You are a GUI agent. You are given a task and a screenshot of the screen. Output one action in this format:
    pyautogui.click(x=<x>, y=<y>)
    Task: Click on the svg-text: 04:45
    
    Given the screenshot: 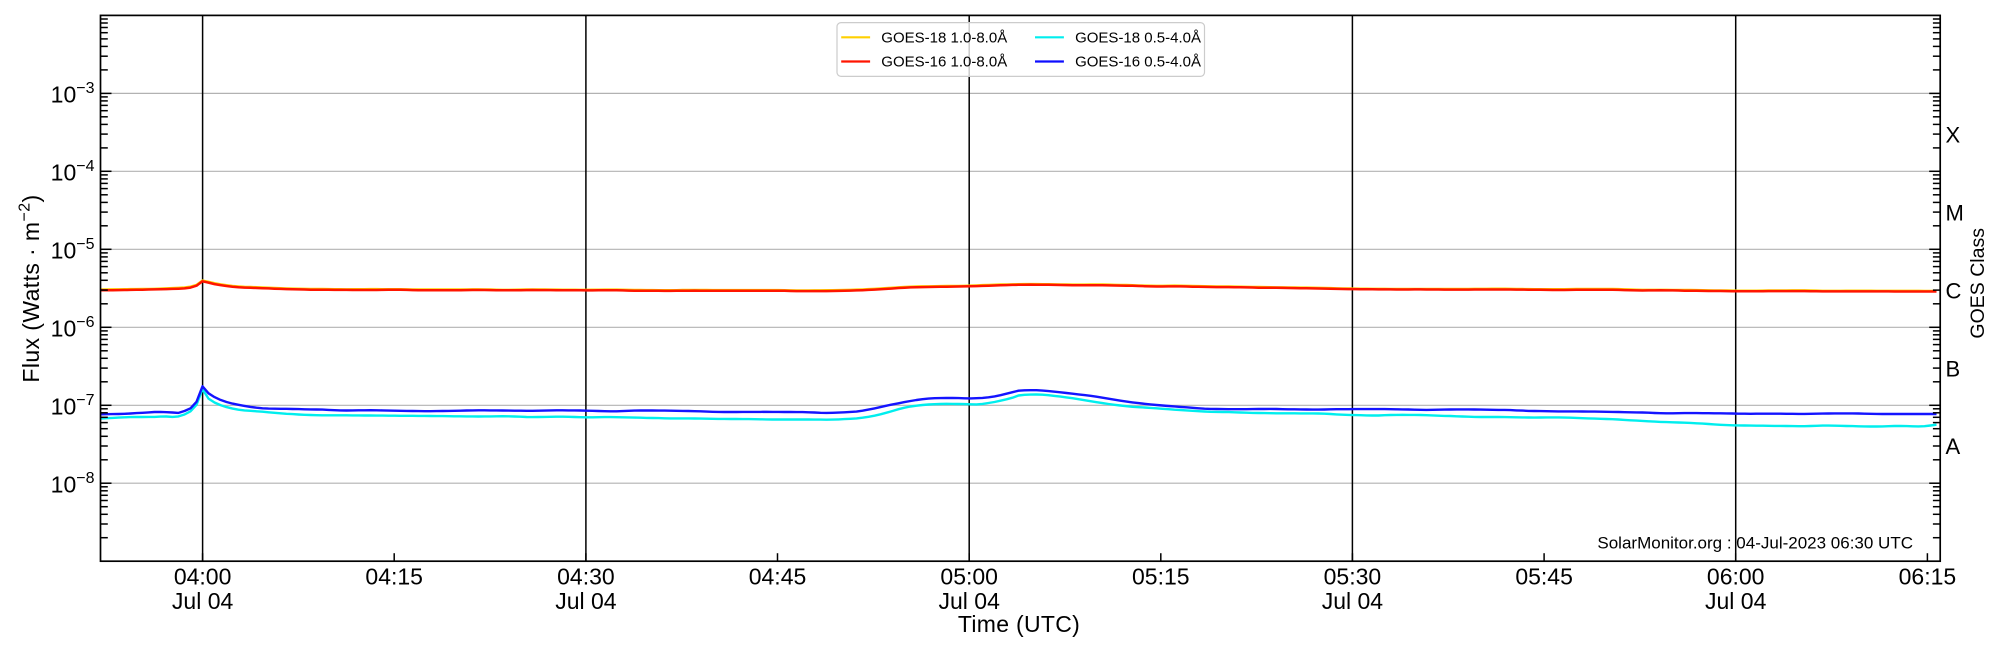 What is the action you would take?
    pyautogui.click(x=778, y=576)
    